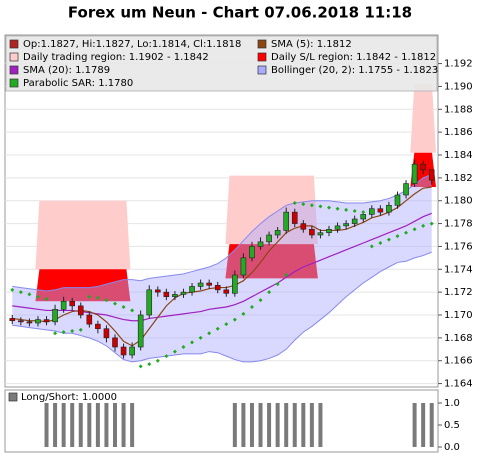 This screenshot has height=457, width=480. What do you see at coordinates (221, 421) in the screenshot?
I see `plot-area` at bounding box center [221, 421].